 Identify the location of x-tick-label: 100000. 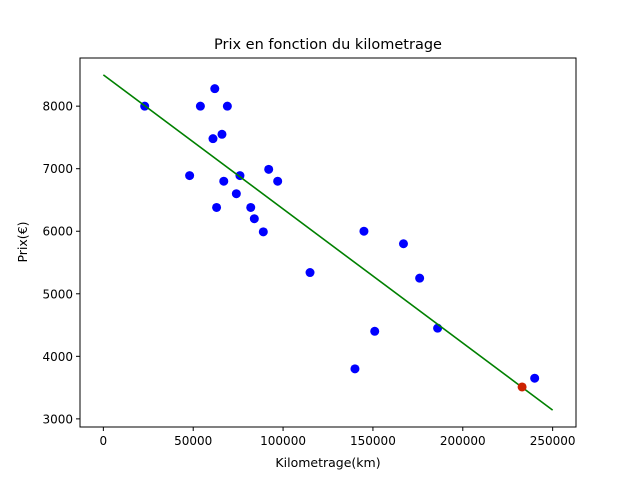
(283, 441).